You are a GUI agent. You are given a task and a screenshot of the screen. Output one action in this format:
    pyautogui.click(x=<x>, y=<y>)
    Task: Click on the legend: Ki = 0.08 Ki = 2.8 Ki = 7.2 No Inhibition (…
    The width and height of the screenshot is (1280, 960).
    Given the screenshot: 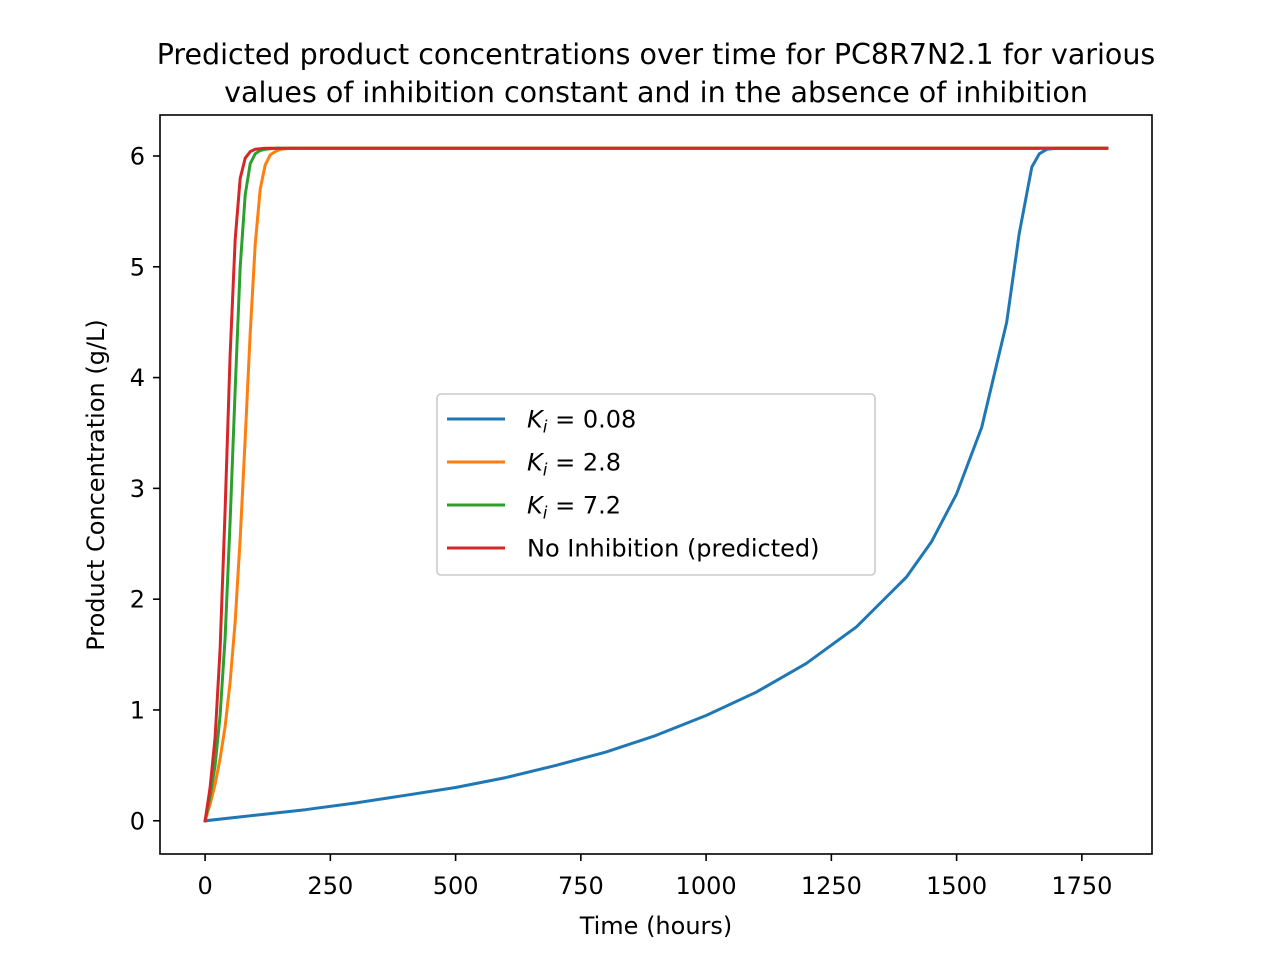 What is the action you would take?
    pyautogui.click(x=656, y=484)
    